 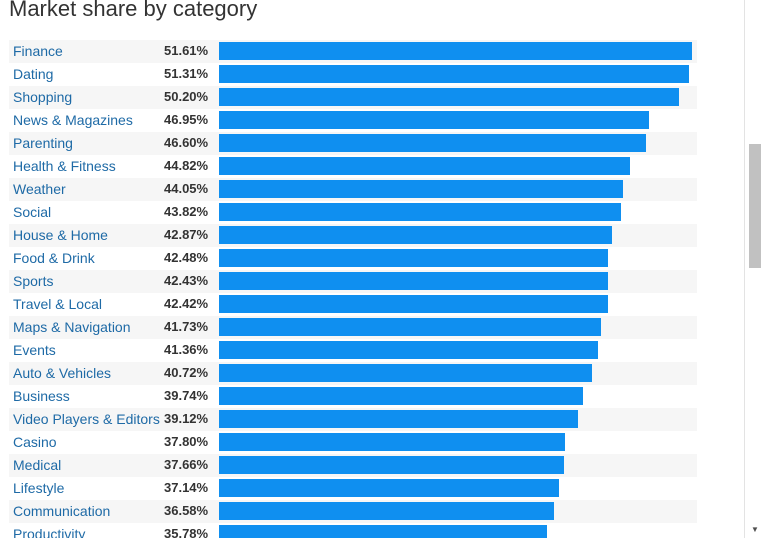 What do you see at coordinates (186, 96) in the screenshot?
I see `value-label: 50.20%` at bounding box center [186, 96].